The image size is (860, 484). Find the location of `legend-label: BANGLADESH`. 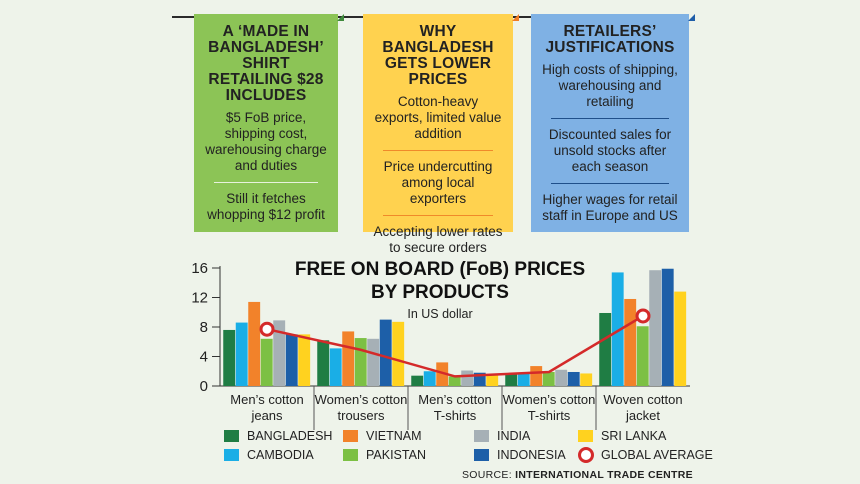

legend-label: BANGLADESH is located at coordinates (290, 436).